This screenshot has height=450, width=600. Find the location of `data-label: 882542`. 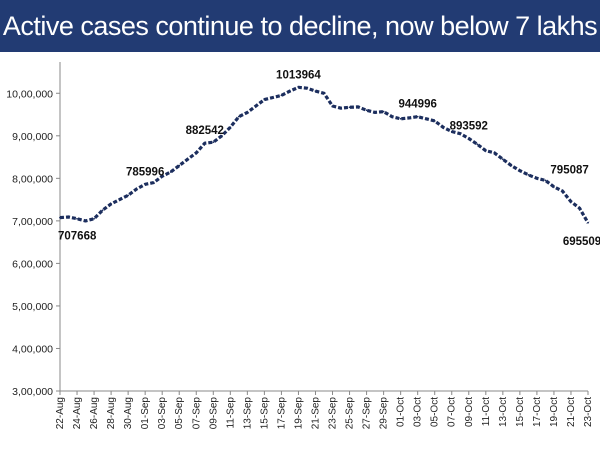

data-label: 882542 is located at coordinates (205, 131).